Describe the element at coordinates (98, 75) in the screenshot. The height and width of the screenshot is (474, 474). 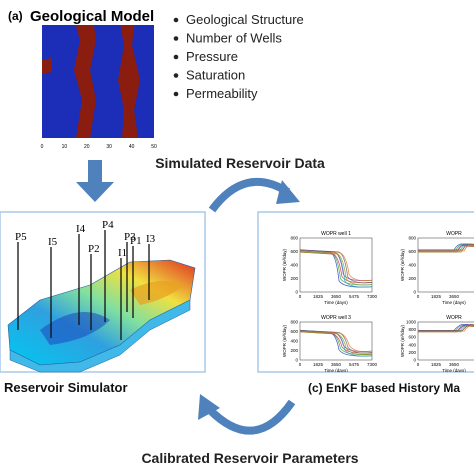
I see `geological-map` at that location.